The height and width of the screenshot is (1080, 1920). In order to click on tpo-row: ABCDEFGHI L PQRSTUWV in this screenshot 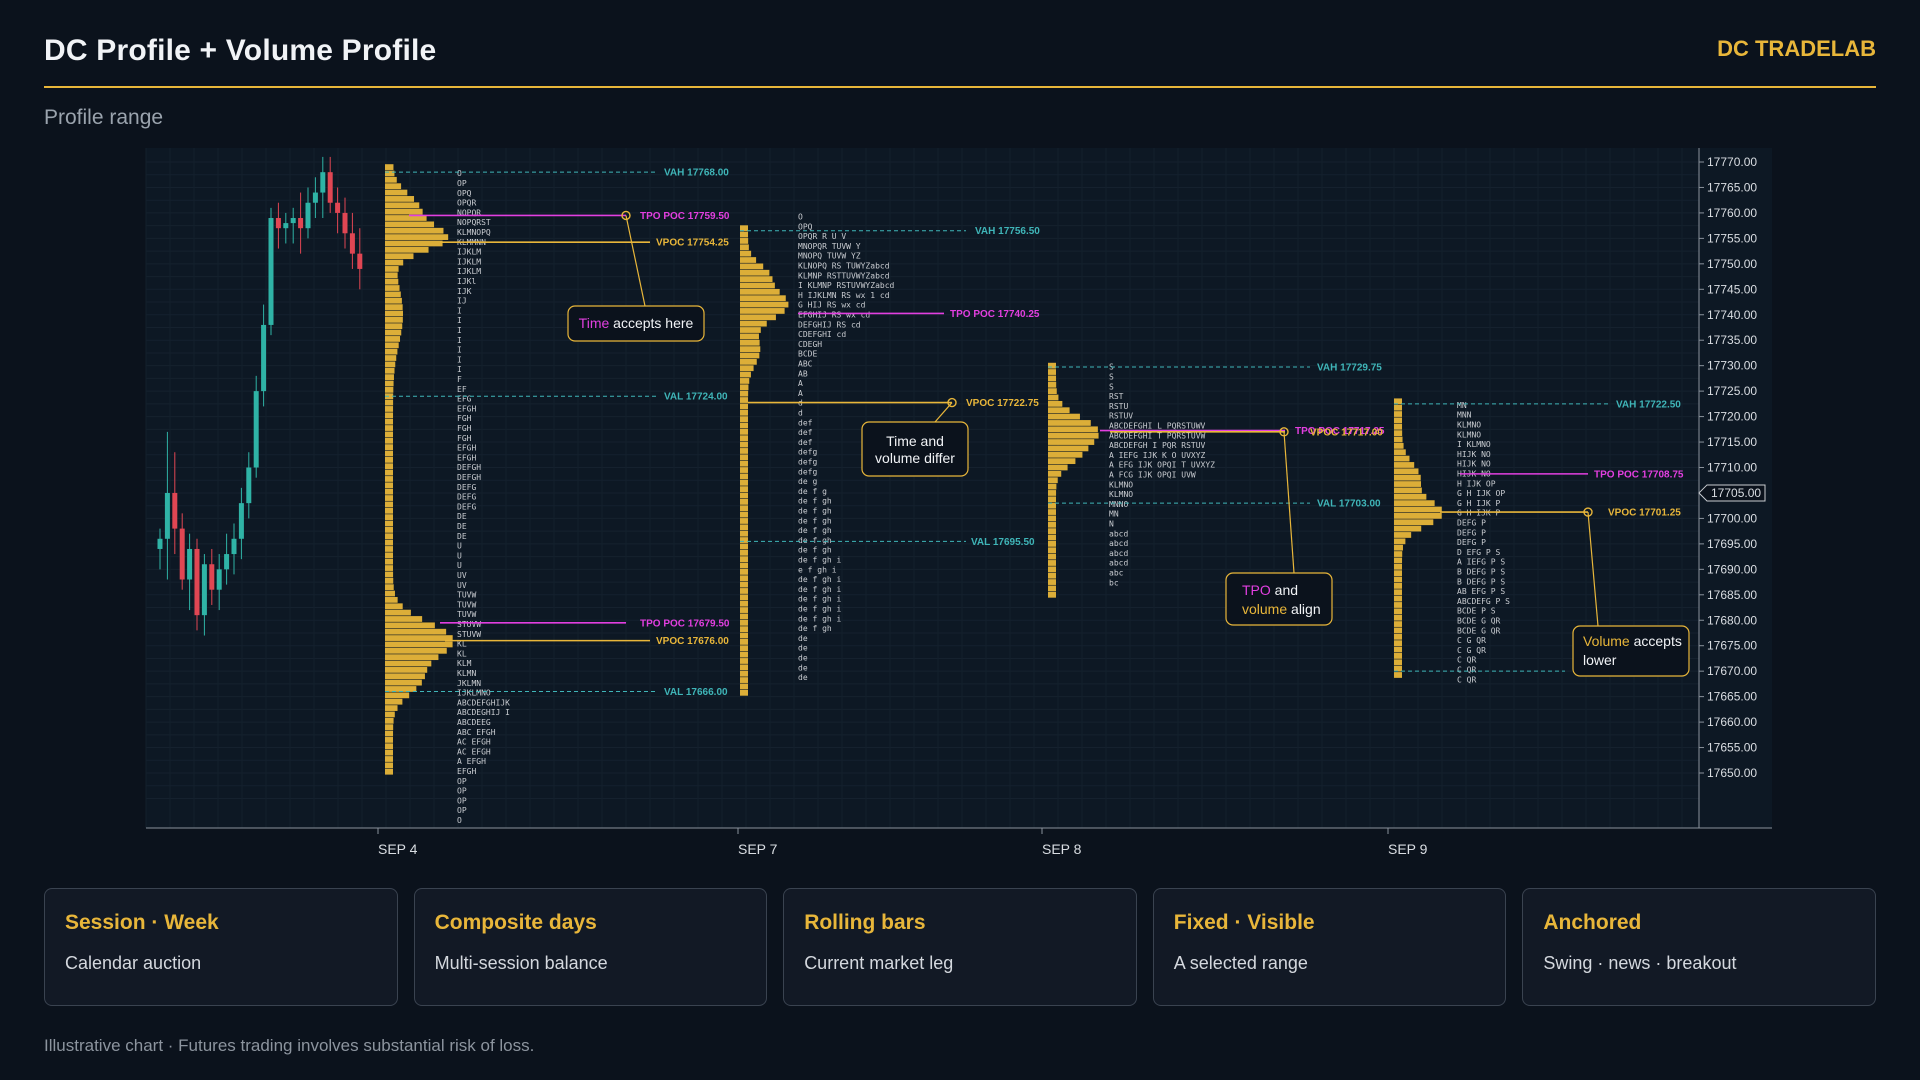, I will do `click(1157, 425)`.